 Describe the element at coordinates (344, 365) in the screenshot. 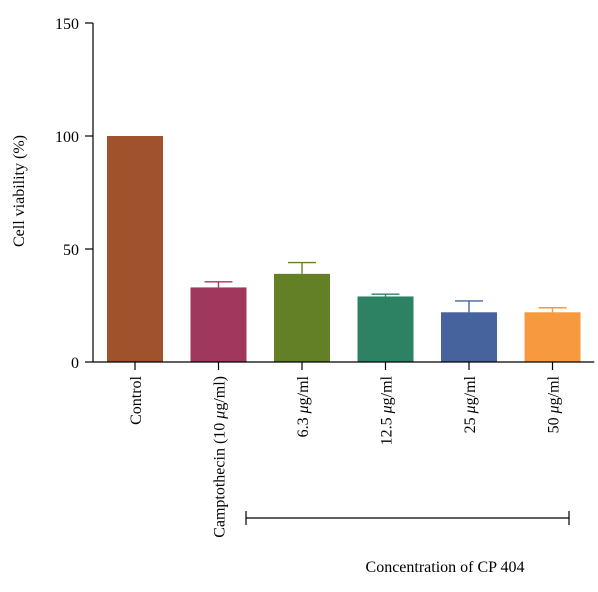

I see `x-axis` at that location.